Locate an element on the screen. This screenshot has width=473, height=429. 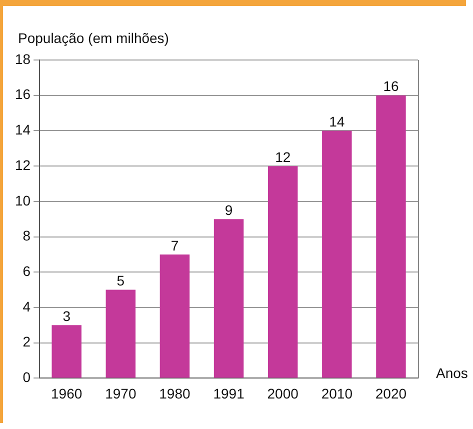
x-tick-label: 1980 is located at coordinates (175, 393).